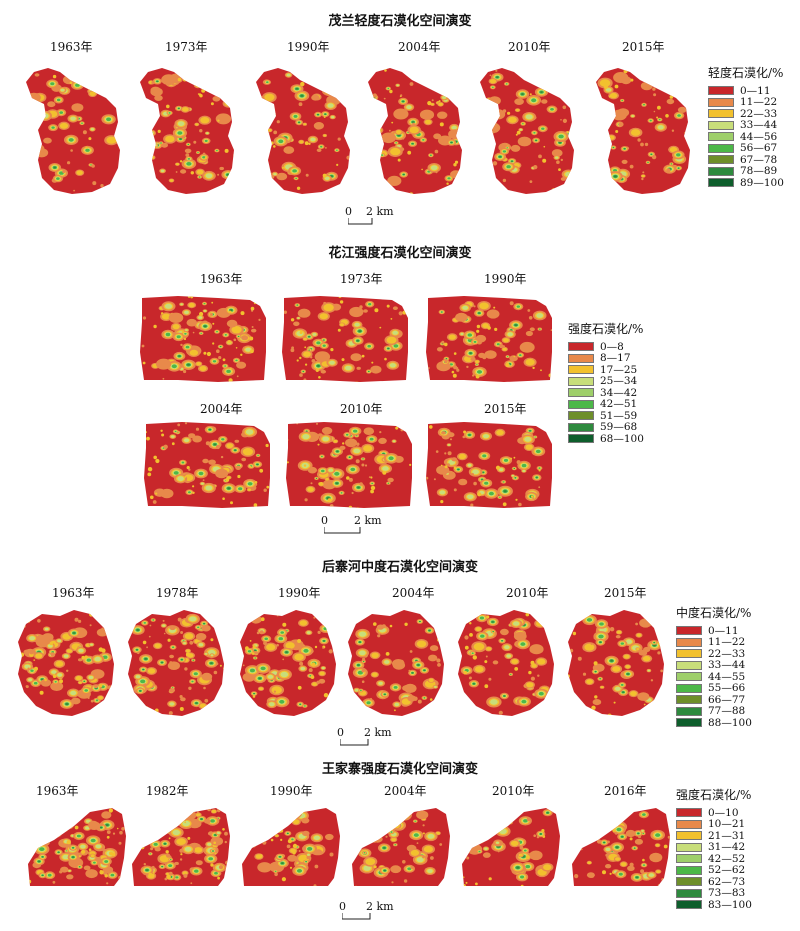 The width and height of the screenshot is (800, 931). Describe the element at coordinates (727, 711) in the screenshot. I see `legend-label: 77—88` at that location.